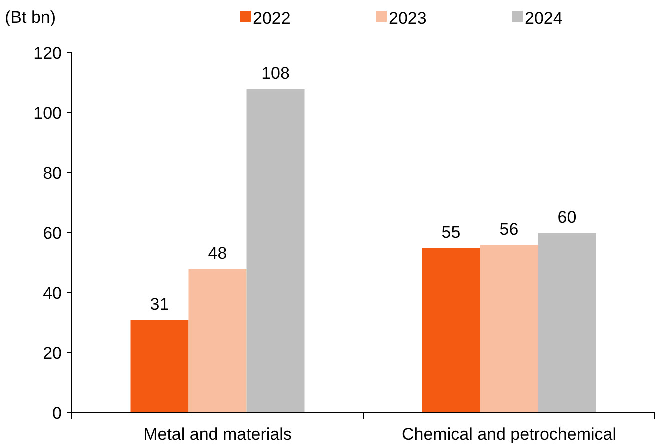 The width and height of the screenshot is (659, 448). What do you see at coordinates (272, 18) in the screenshot?
I see `legend-label: 2022` at bounding box center [272, 18].